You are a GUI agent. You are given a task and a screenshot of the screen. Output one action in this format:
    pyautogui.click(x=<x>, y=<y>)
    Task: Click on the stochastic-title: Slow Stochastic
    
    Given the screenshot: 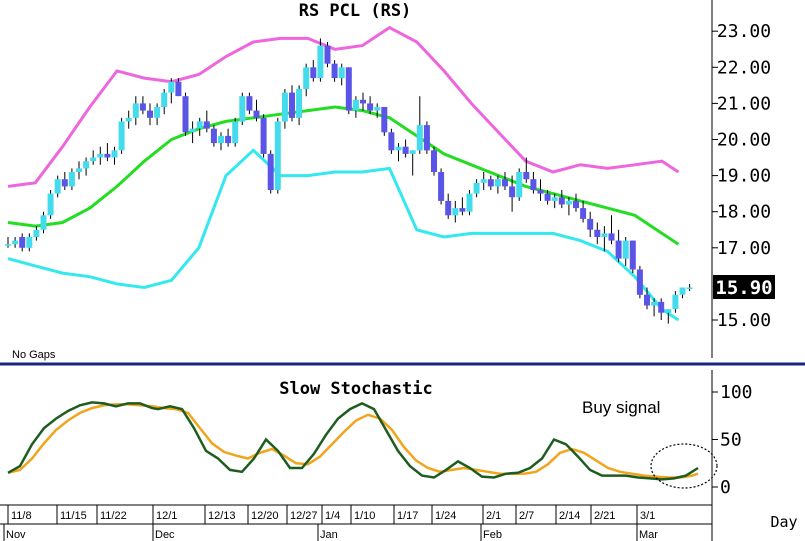 What is the action you would take?
    pyautogui.click(x=356, y=389)
    